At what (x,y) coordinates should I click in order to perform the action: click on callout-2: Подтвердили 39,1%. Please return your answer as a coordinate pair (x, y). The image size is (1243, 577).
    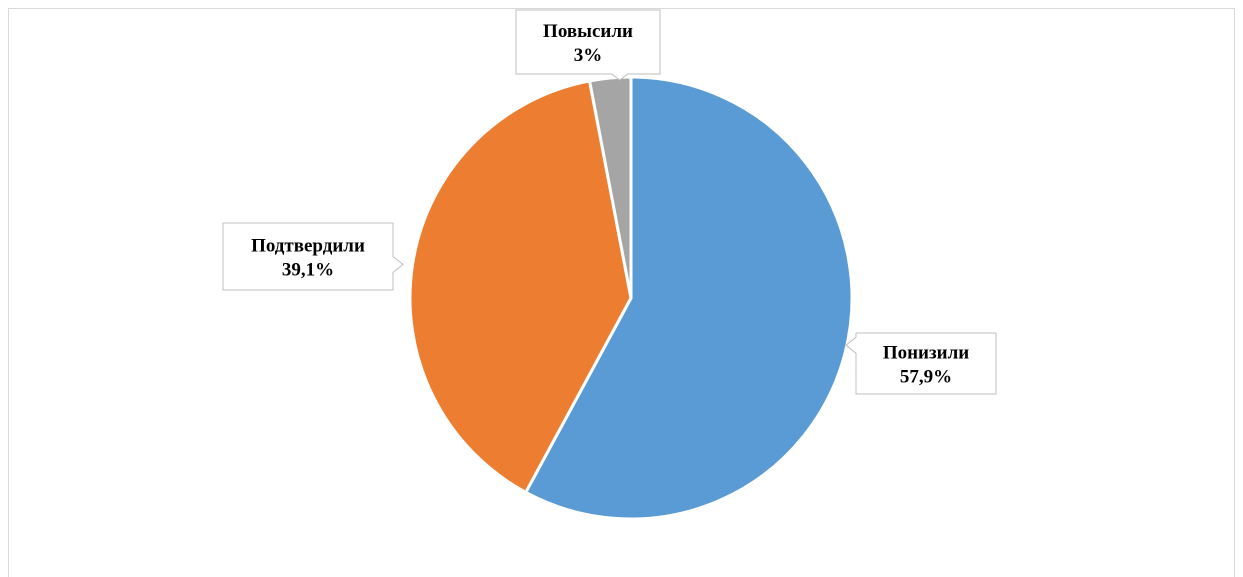
    Looking at the image, I should click on (313, 256).